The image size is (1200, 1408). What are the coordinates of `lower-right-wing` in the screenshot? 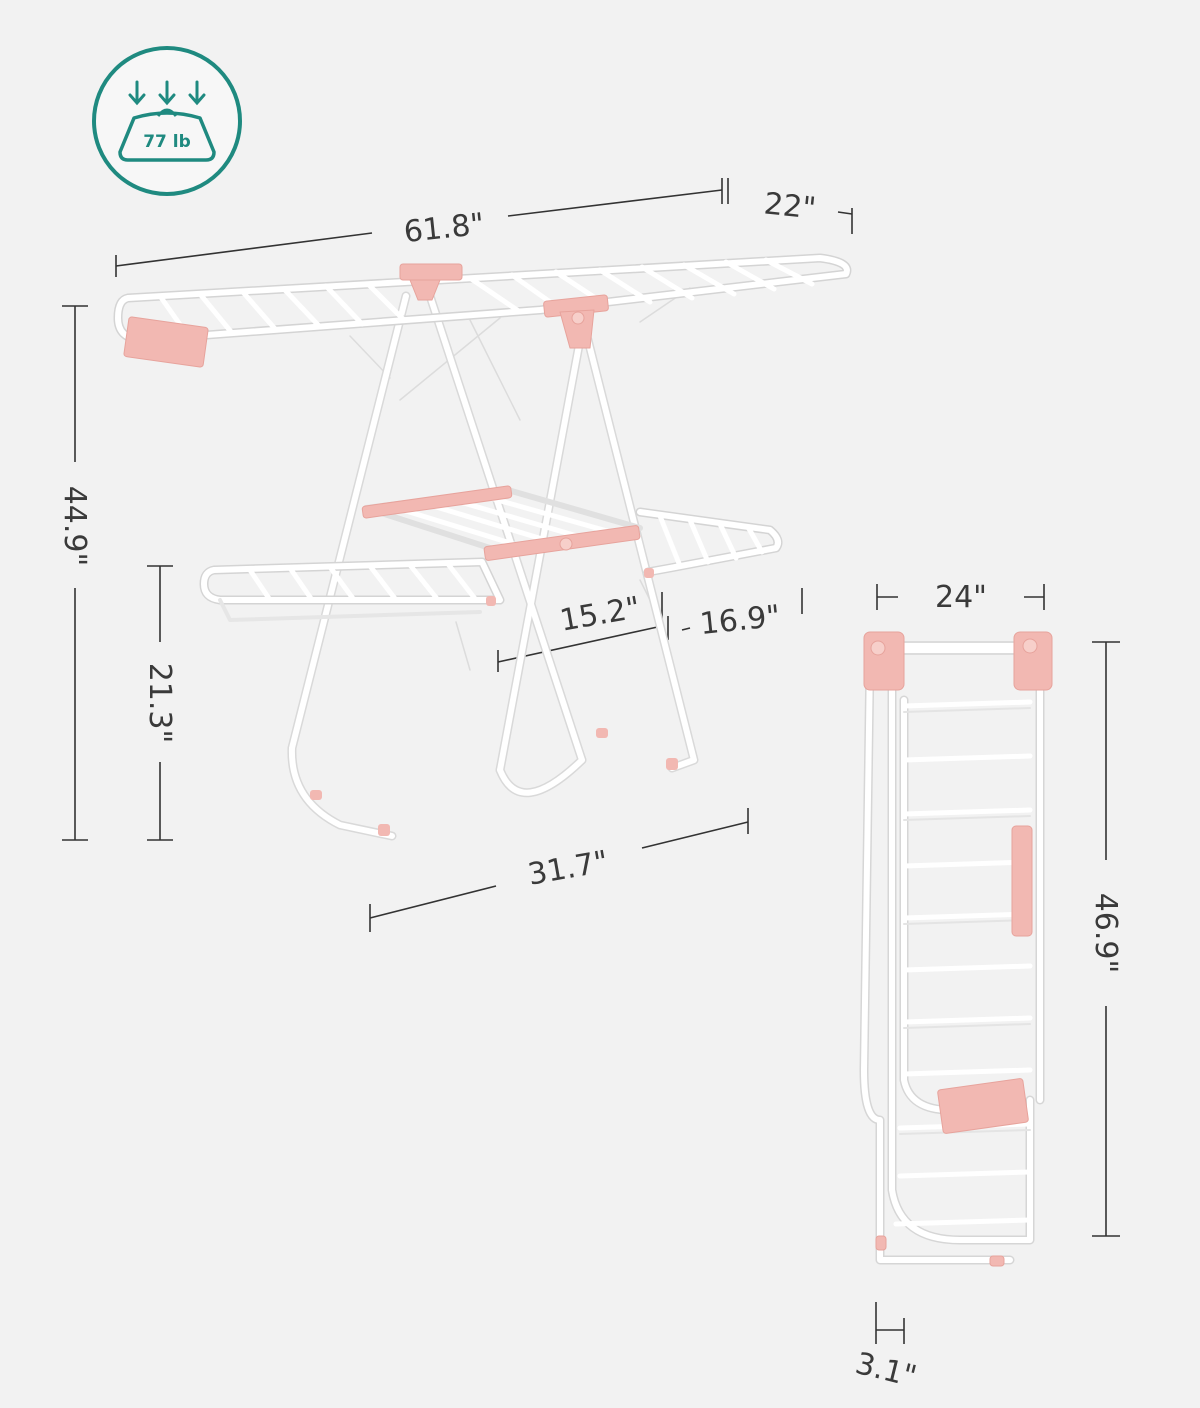 It's located at (709, 542).